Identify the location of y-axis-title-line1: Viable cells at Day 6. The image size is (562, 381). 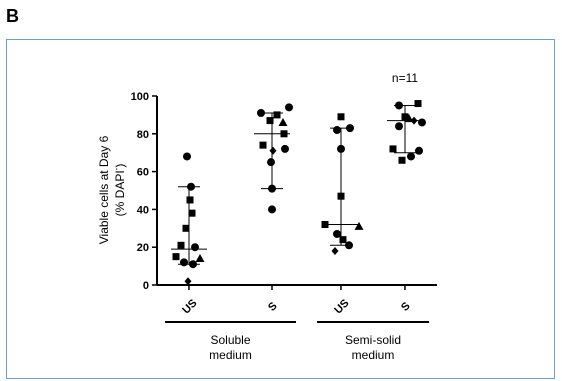
(104, 189).